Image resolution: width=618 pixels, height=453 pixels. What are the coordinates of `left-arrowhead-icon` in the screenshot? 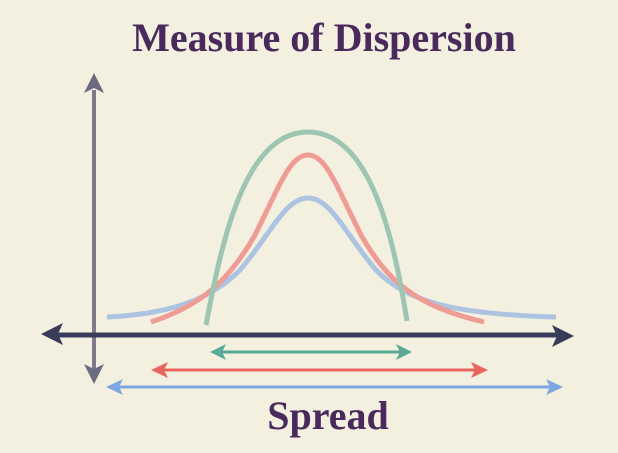 It's located at (52, 334).